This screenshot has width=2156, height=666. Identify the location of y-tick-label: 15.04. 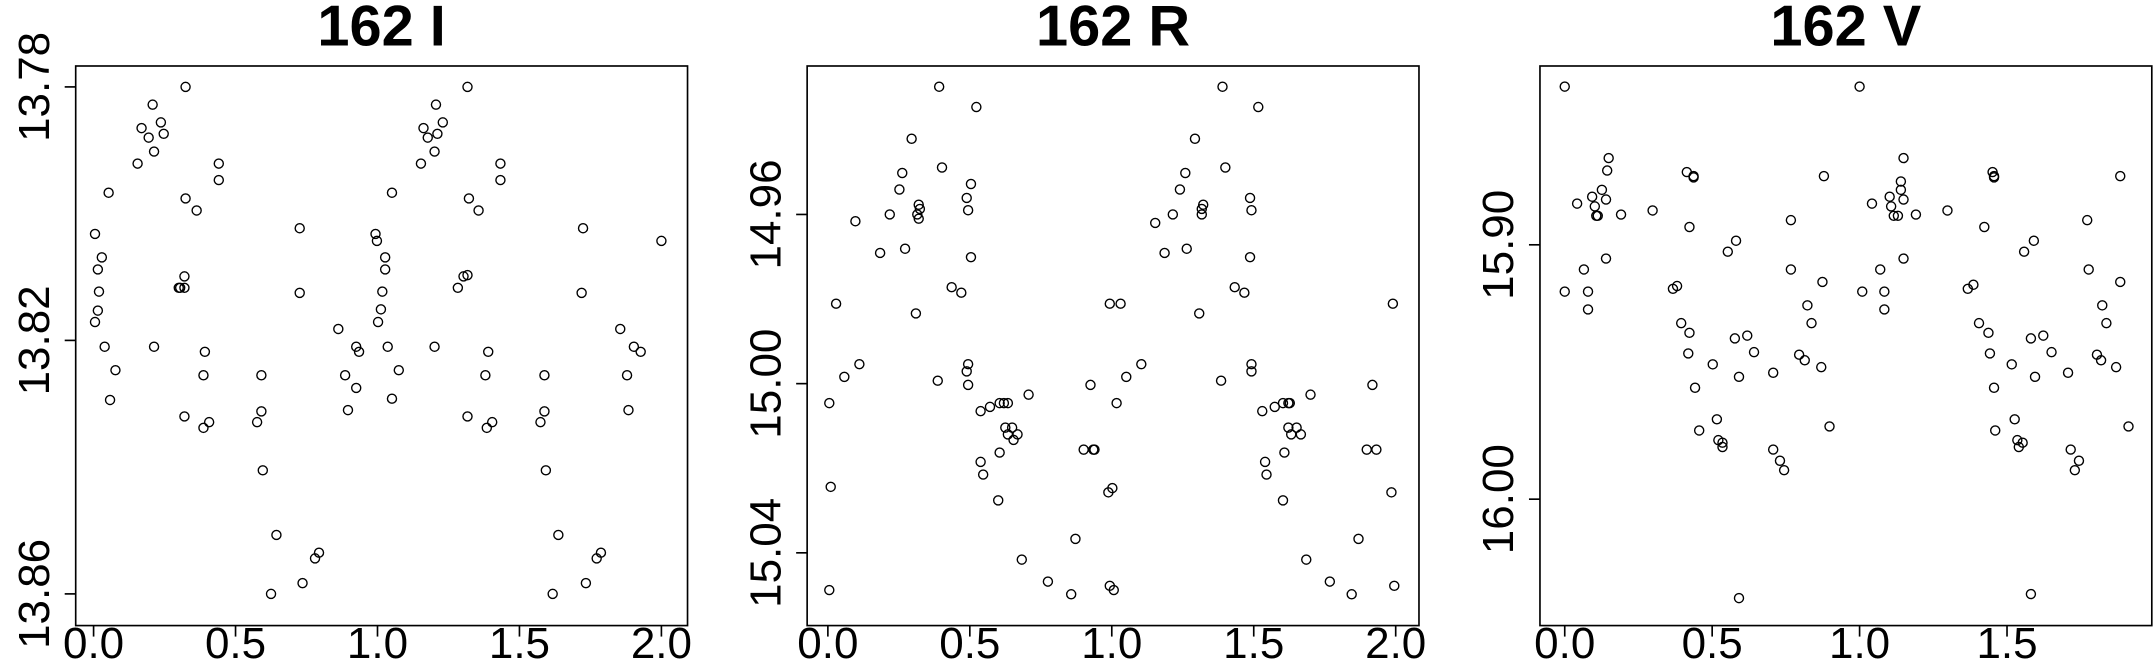
(765, 553).